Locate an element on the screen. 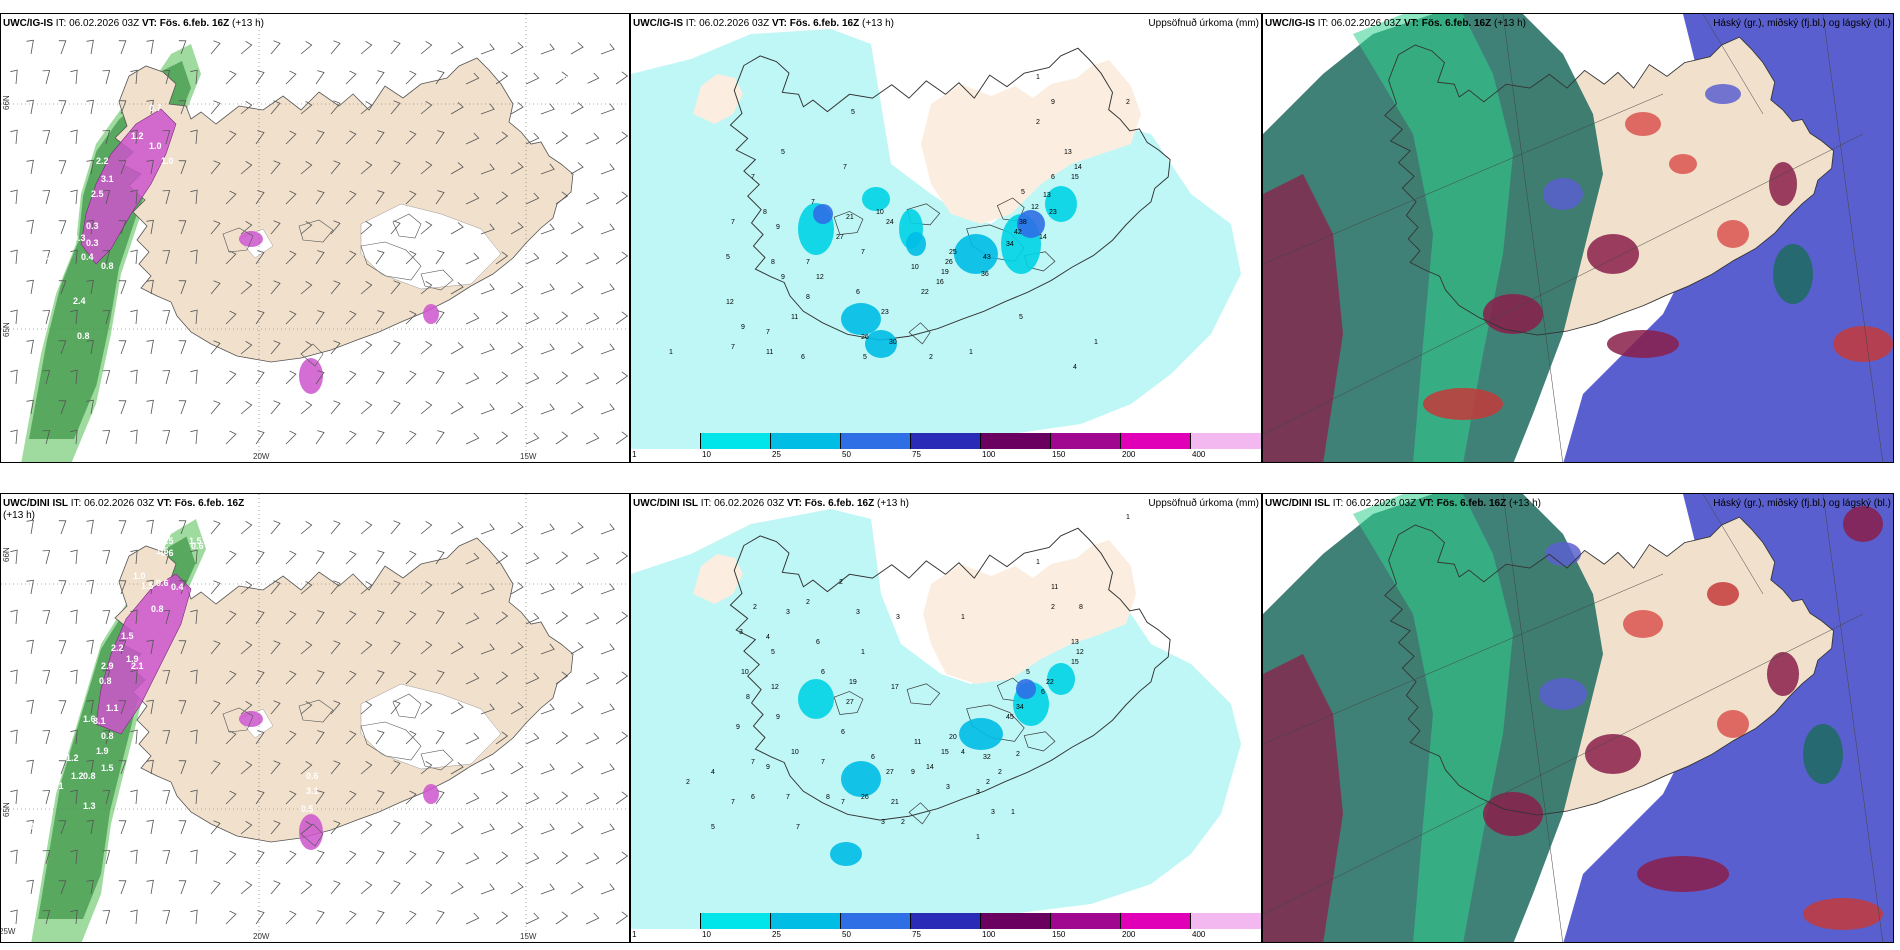 This screenshot has height=950, width=1900. colorbar-label: 75 is located at coordinates (916, 934).